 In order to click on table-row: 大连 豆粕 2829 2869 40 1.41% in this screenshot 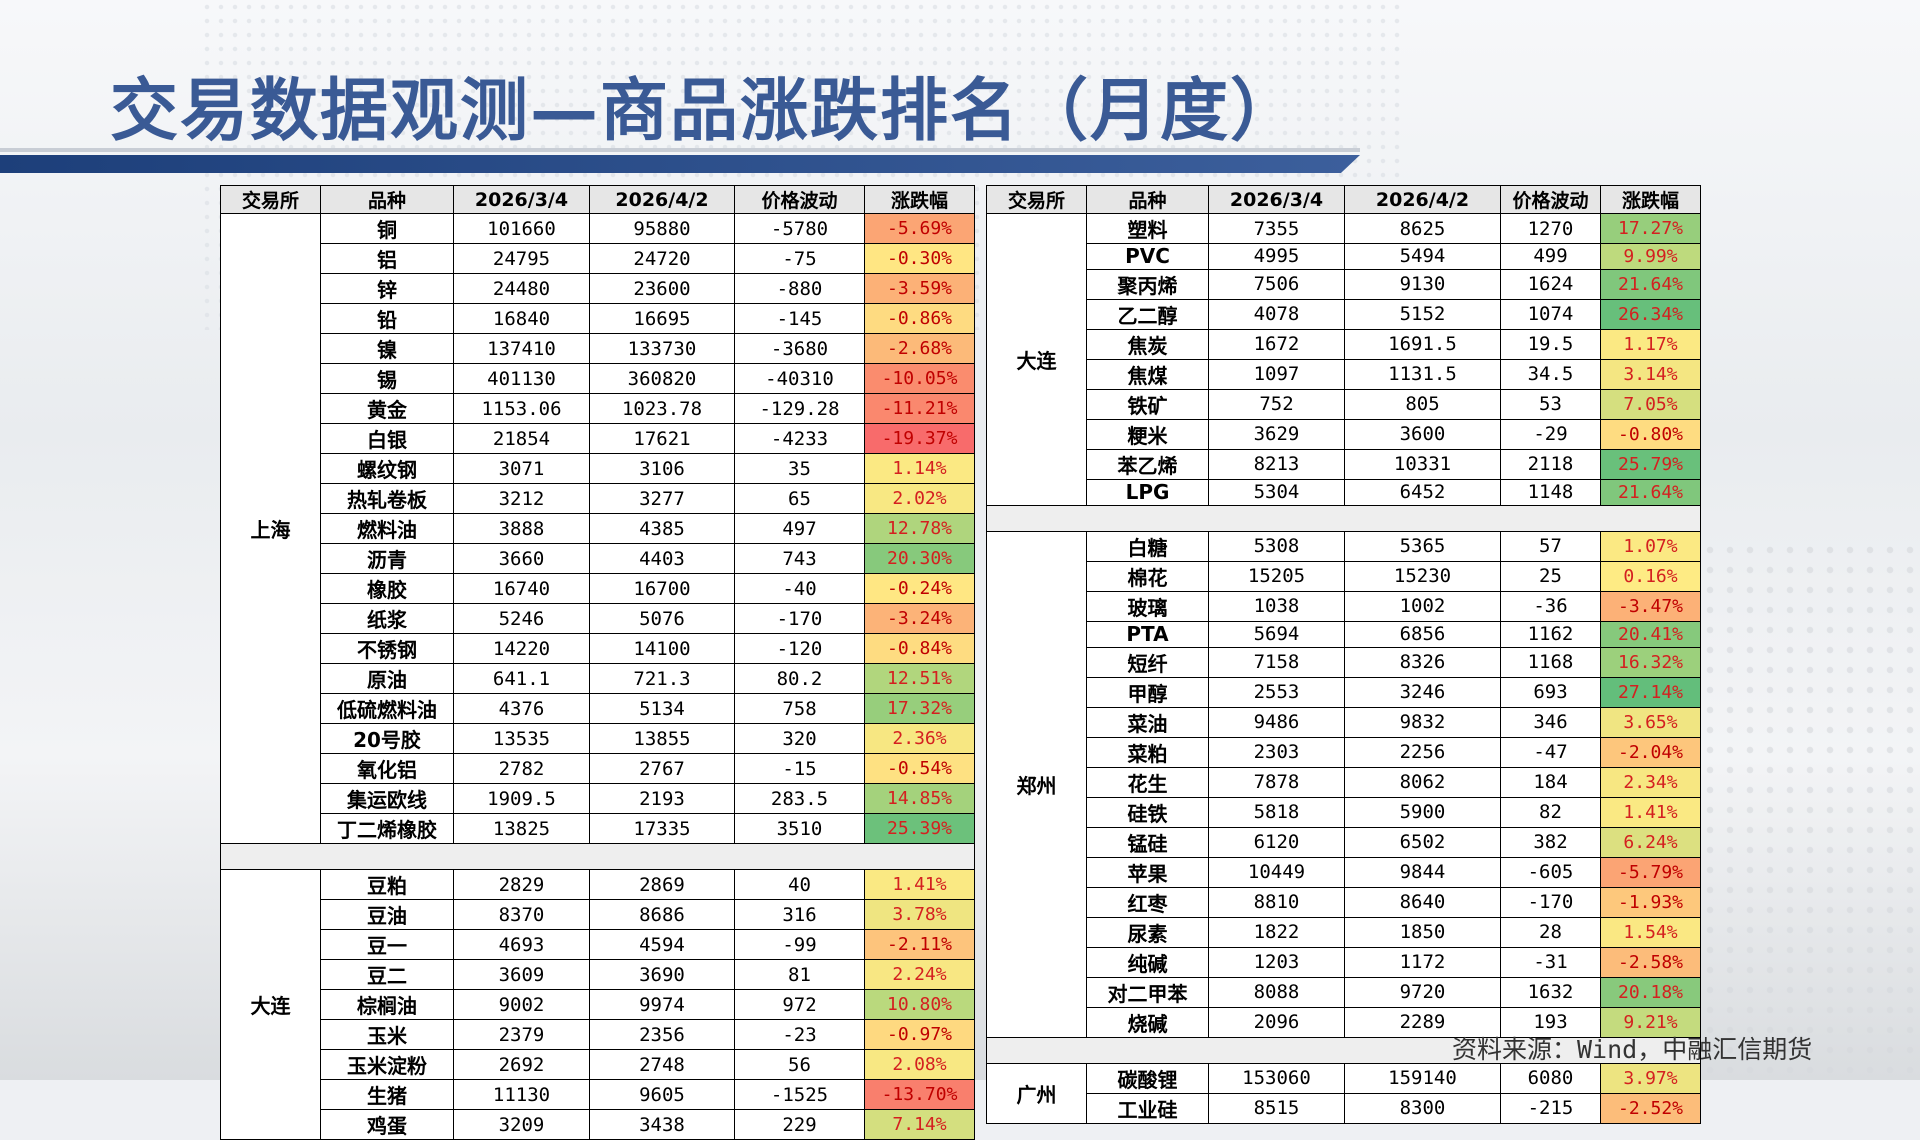, I will do `click(597, 1004)`.